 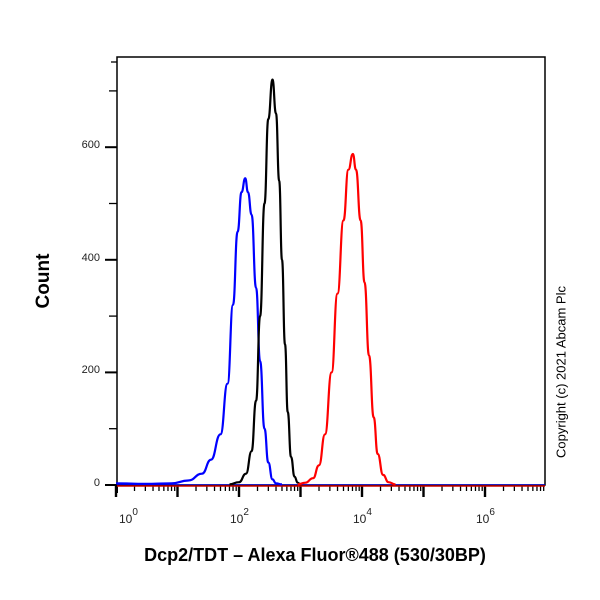 What do you see at coordinates (346, 319) in the screenshot?
I see `histogram-red` at bounding box center [346, 319].